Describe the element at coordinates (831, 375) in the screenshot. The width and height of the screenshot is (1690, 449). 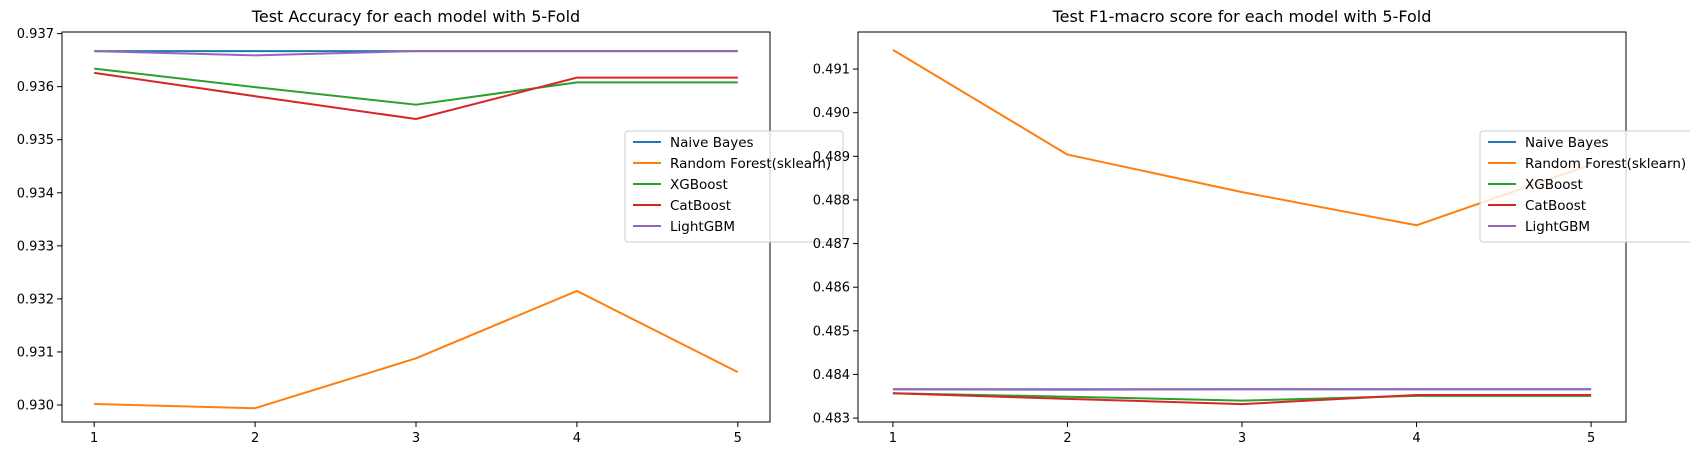
I see `y-tick-label: 0.484` at that location.